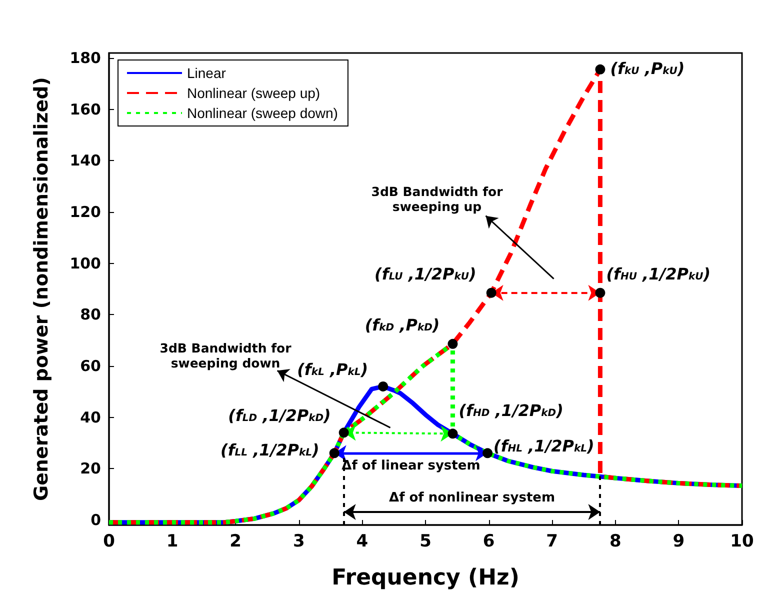 The width and height of the screenshot is (765, 608). Describe the element at coordinates (402, 324) in the screenshot. I see `annotation: (fkD ,PkD)` at that location.